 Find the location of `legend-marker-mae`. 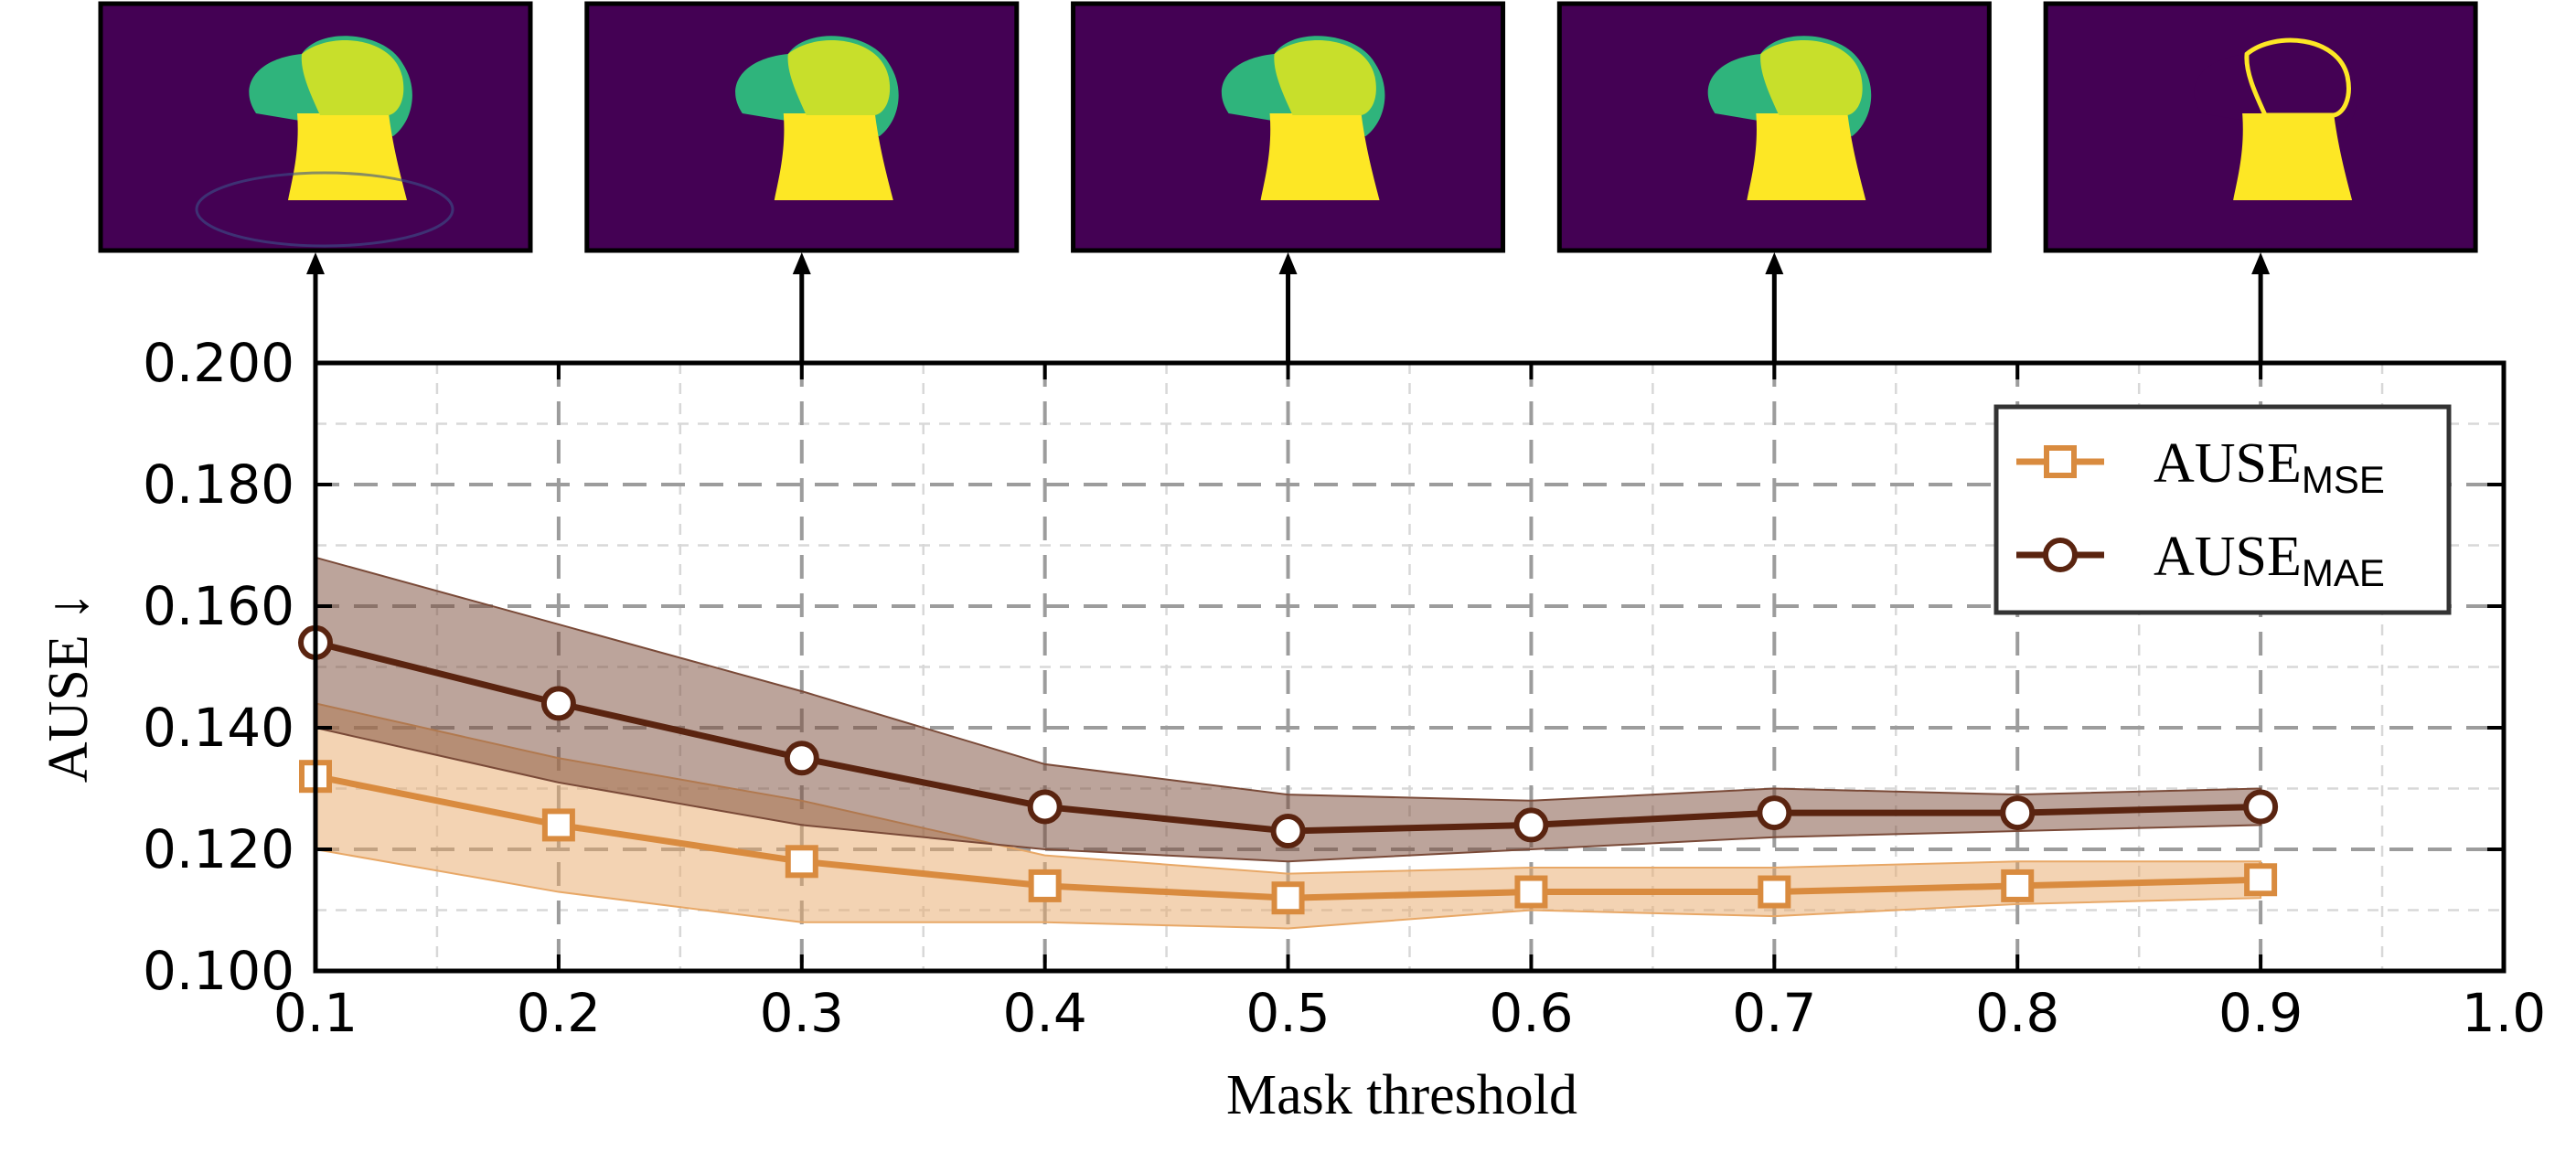

legend-marker-mae is located at coordinates (2060, 555).